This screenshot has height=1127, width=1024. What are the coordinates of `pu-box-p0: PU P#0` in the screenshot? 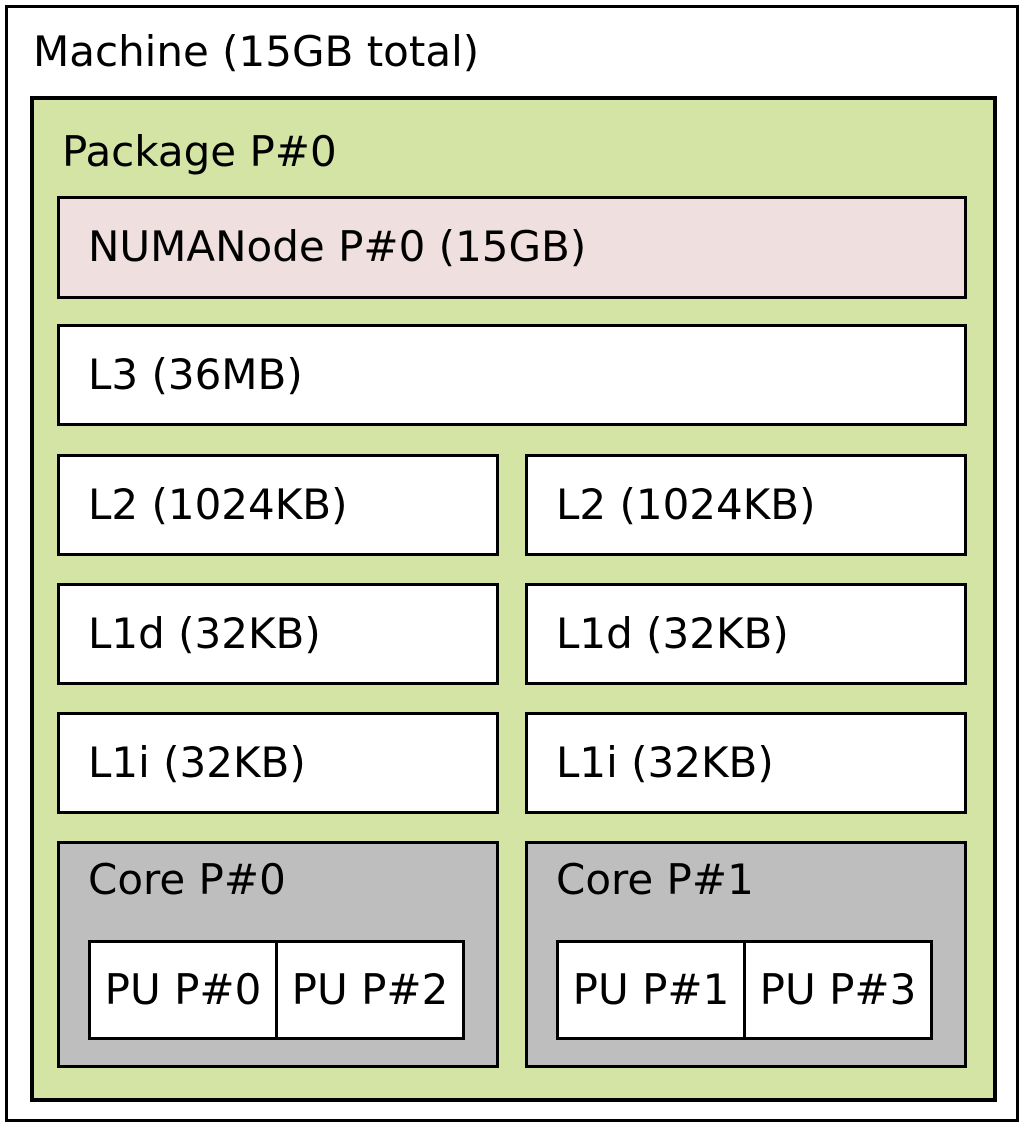 It's located at (183, 990).